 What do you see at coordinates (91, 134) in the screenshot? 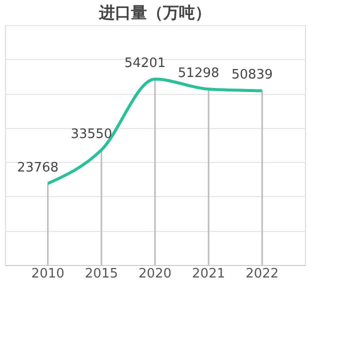
I see `data-label: 33550` at bounding box center [91, 134].